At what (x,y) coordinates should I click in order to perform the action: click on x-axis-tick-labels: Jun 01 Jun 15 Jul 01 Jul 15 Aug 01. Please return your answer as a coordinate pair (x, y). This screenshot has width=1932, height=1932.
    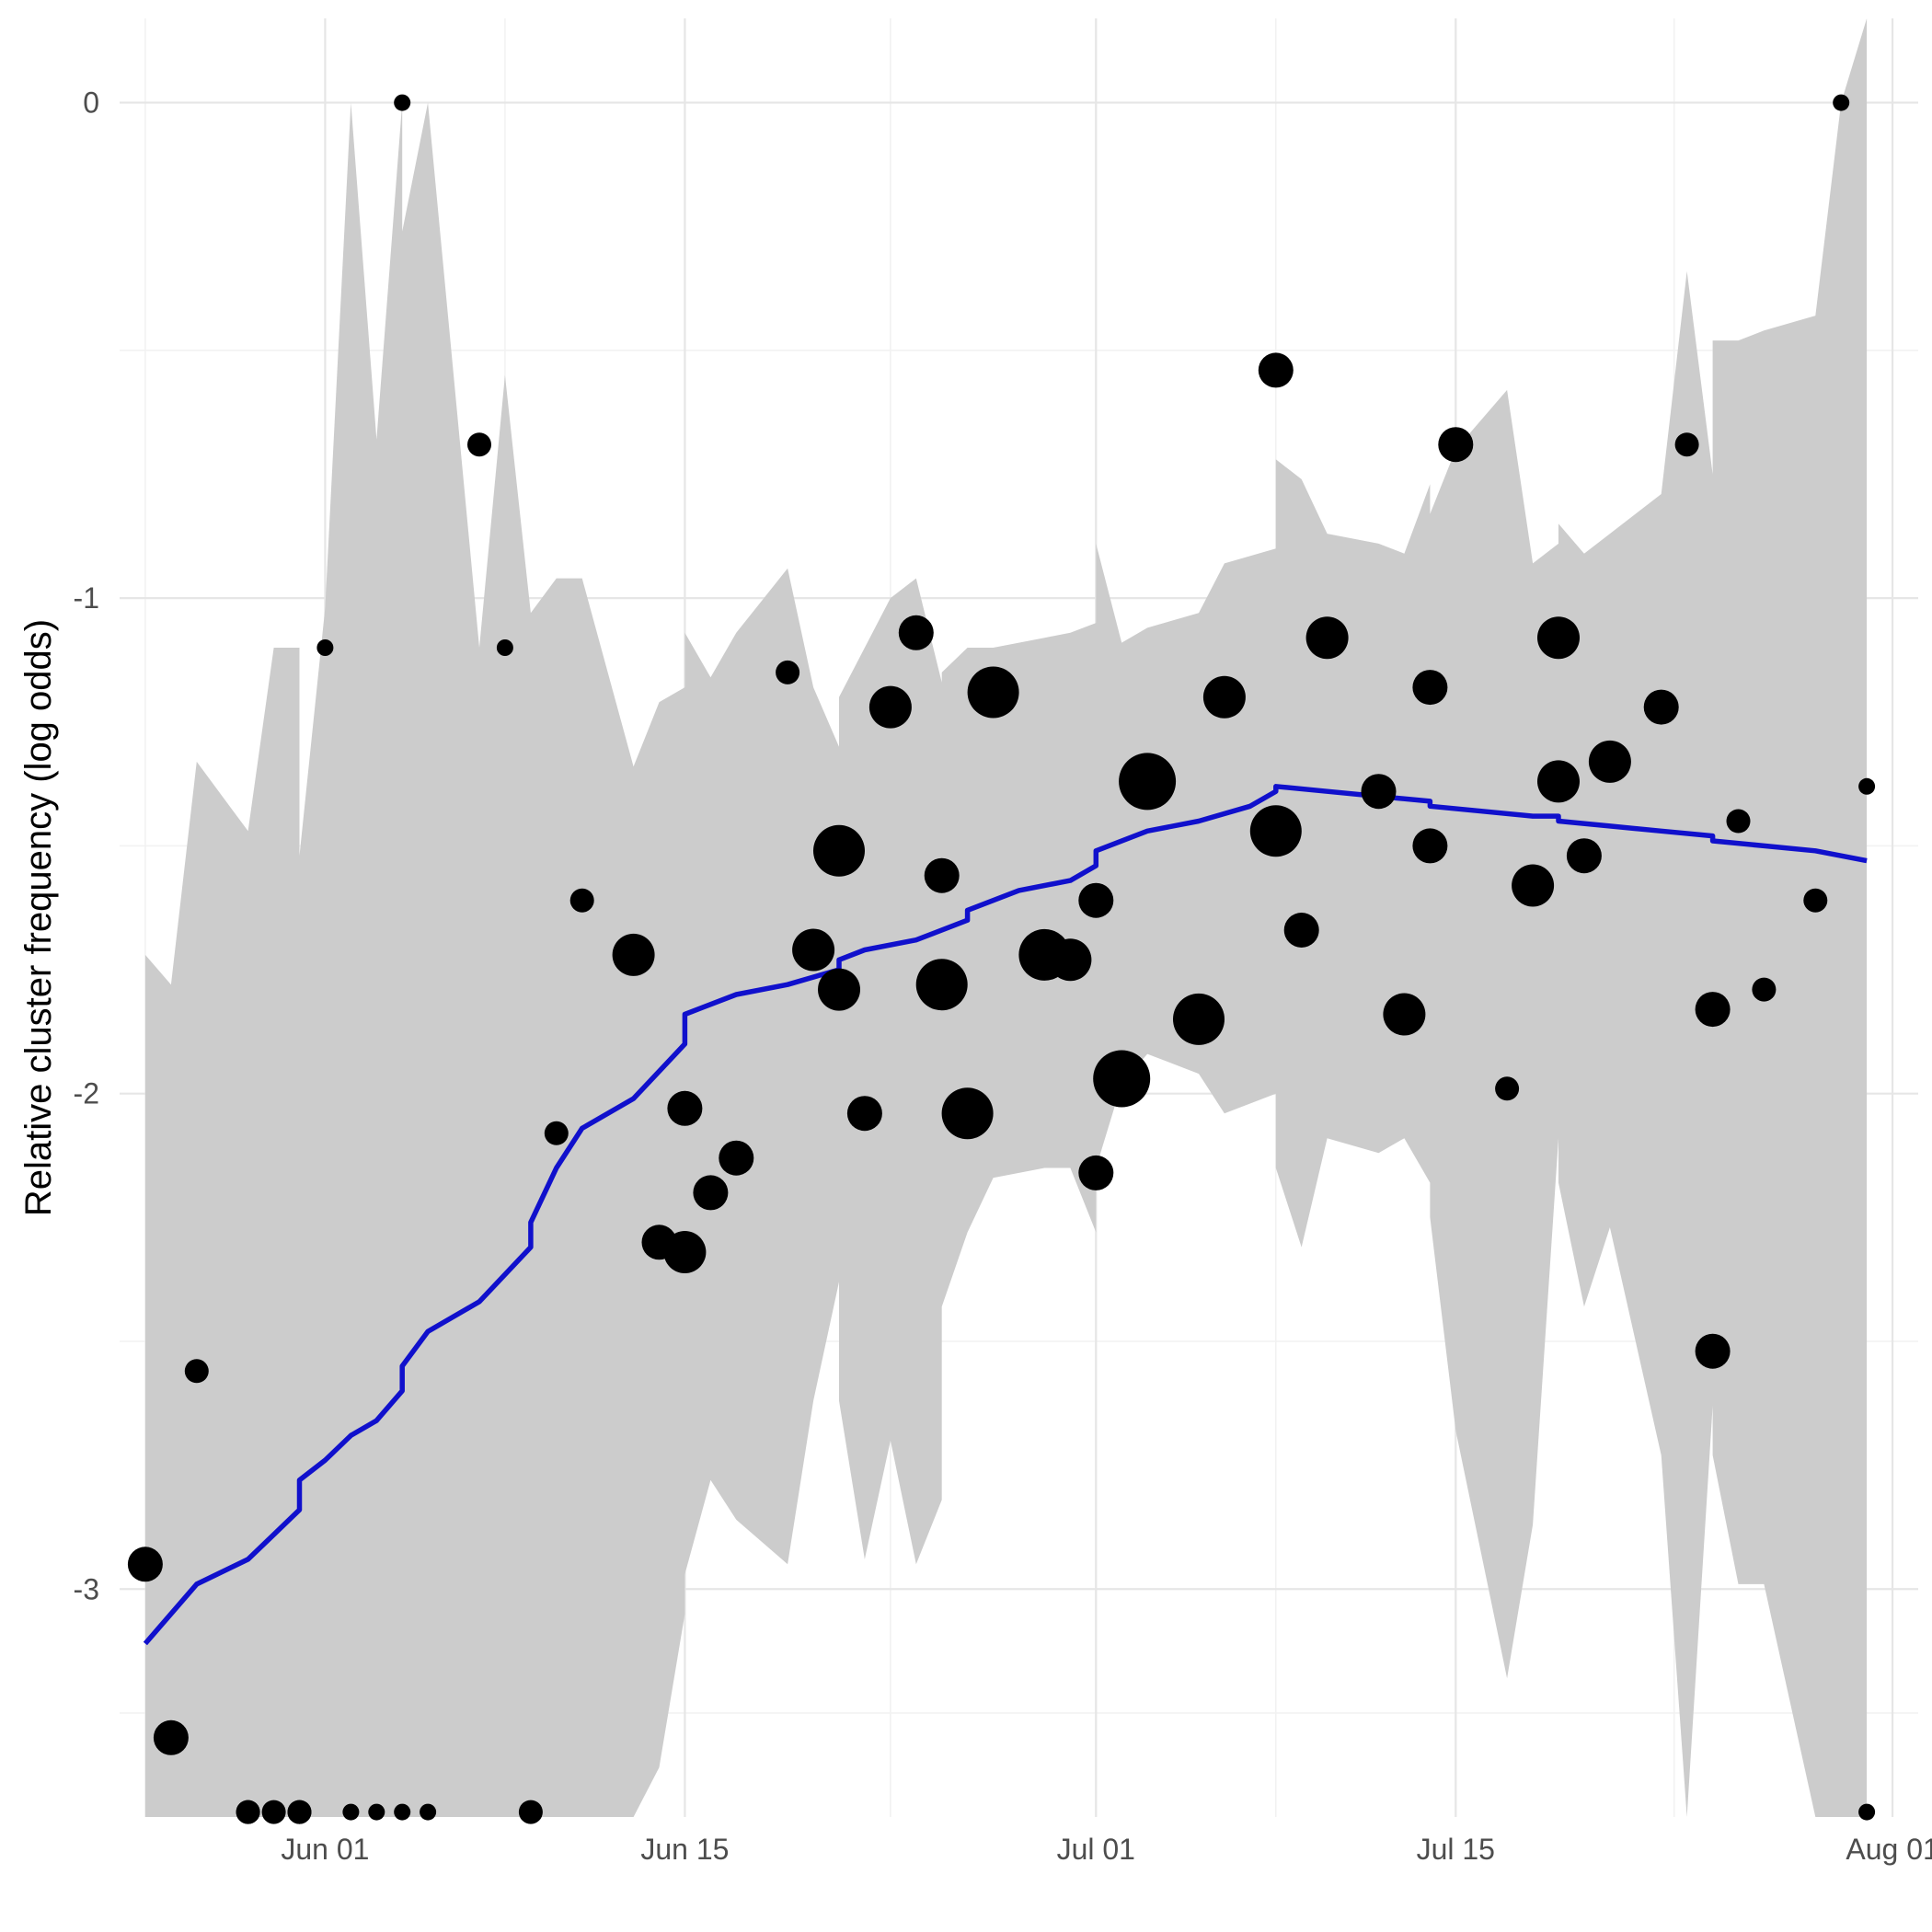
    Looking at the image, I should click on (1106, 1849).